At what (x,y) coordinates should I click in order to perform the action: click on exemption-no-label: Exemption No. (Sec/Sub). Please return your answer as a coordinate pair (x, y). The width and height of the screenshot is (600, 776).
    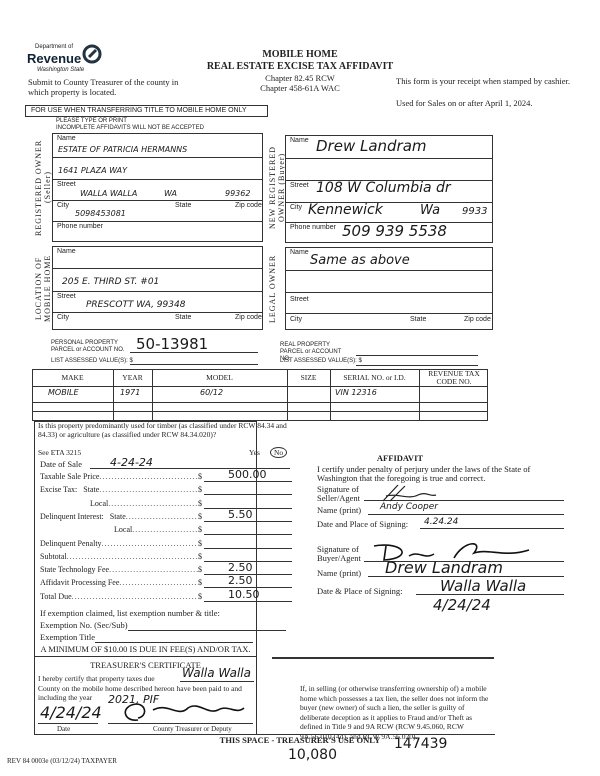
    Looking at the image, I should click on (84, 625).